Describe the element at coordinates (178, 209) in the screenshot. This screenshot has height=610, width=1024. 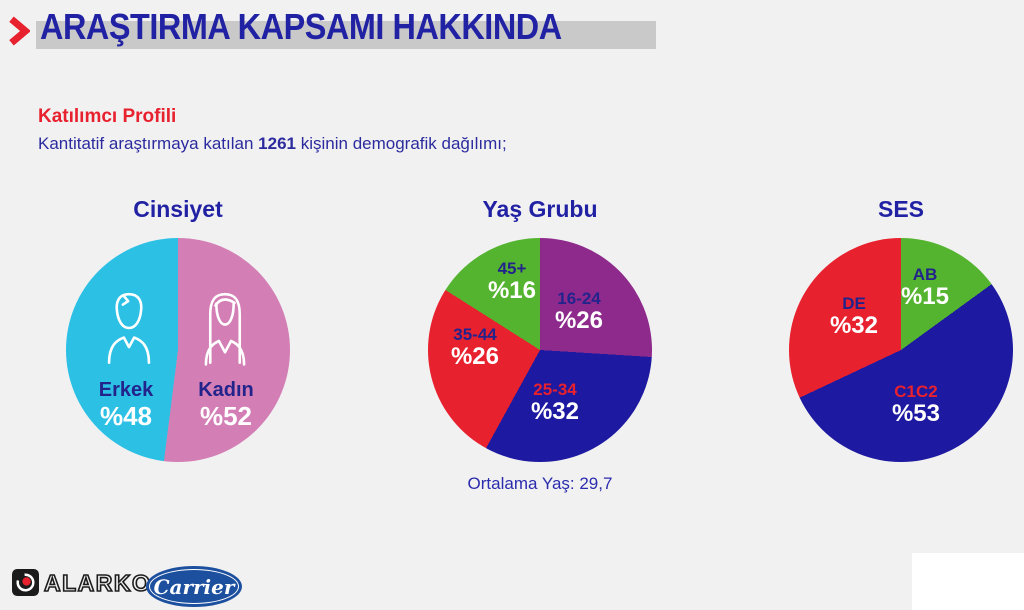
I see `chart-title-cinsiyet: Cinsiyet` at that location.